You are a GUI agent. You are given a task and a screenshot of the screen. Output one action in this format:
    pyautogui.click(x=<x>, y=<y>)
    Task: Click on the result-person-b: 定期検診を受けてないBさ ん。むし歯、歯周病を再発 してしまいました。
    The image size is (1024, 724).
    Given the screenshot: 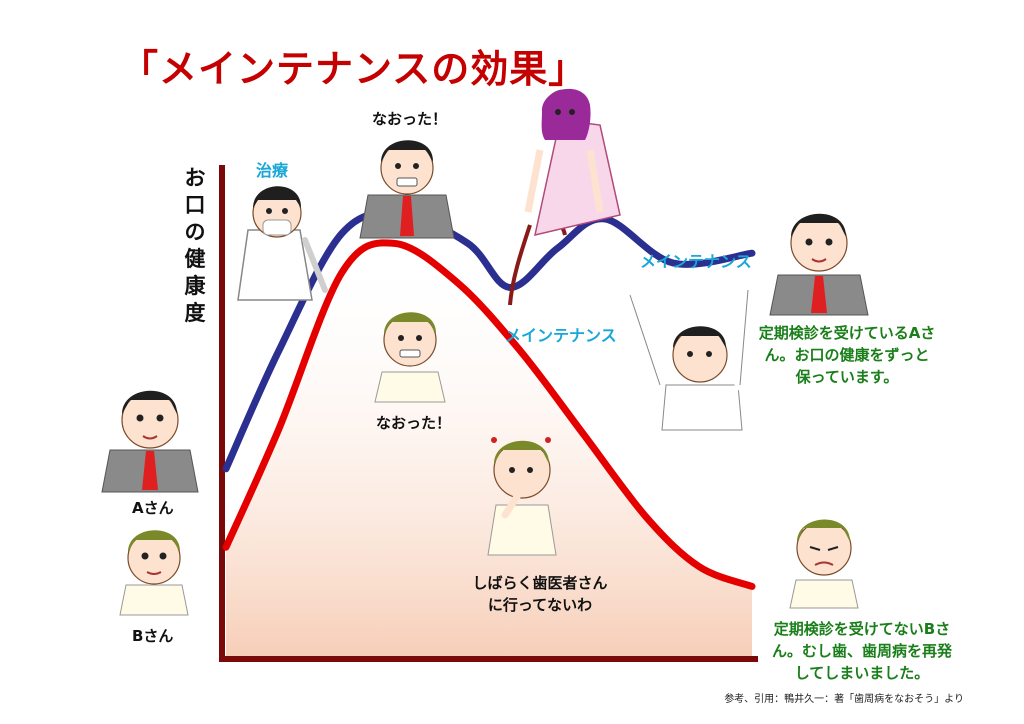 What is the action you would take?
    pyautogui.click(x=862, y=651)
    